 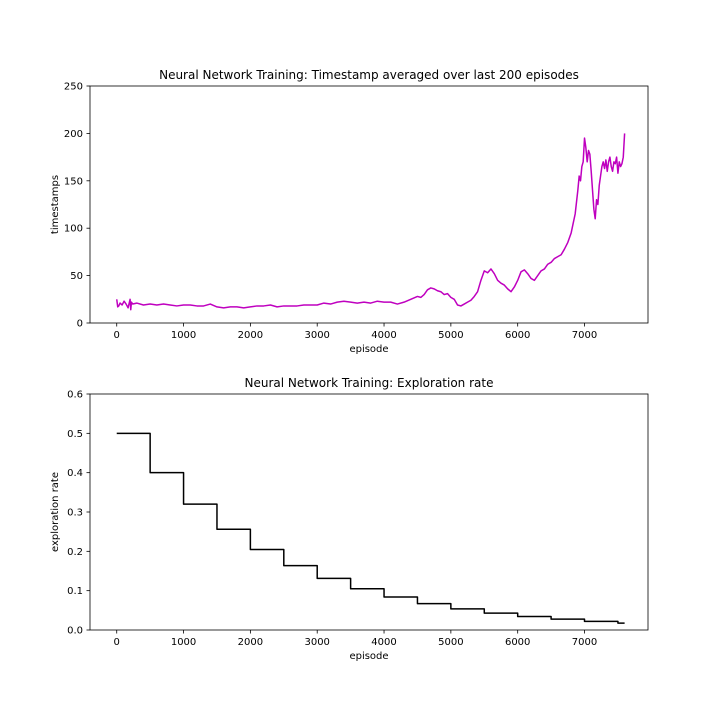 What do you see at coordinates (75, 434) in the screenshot?
I see `exploration-y-tick-label: 0.5` at bounding box center [75, 434].